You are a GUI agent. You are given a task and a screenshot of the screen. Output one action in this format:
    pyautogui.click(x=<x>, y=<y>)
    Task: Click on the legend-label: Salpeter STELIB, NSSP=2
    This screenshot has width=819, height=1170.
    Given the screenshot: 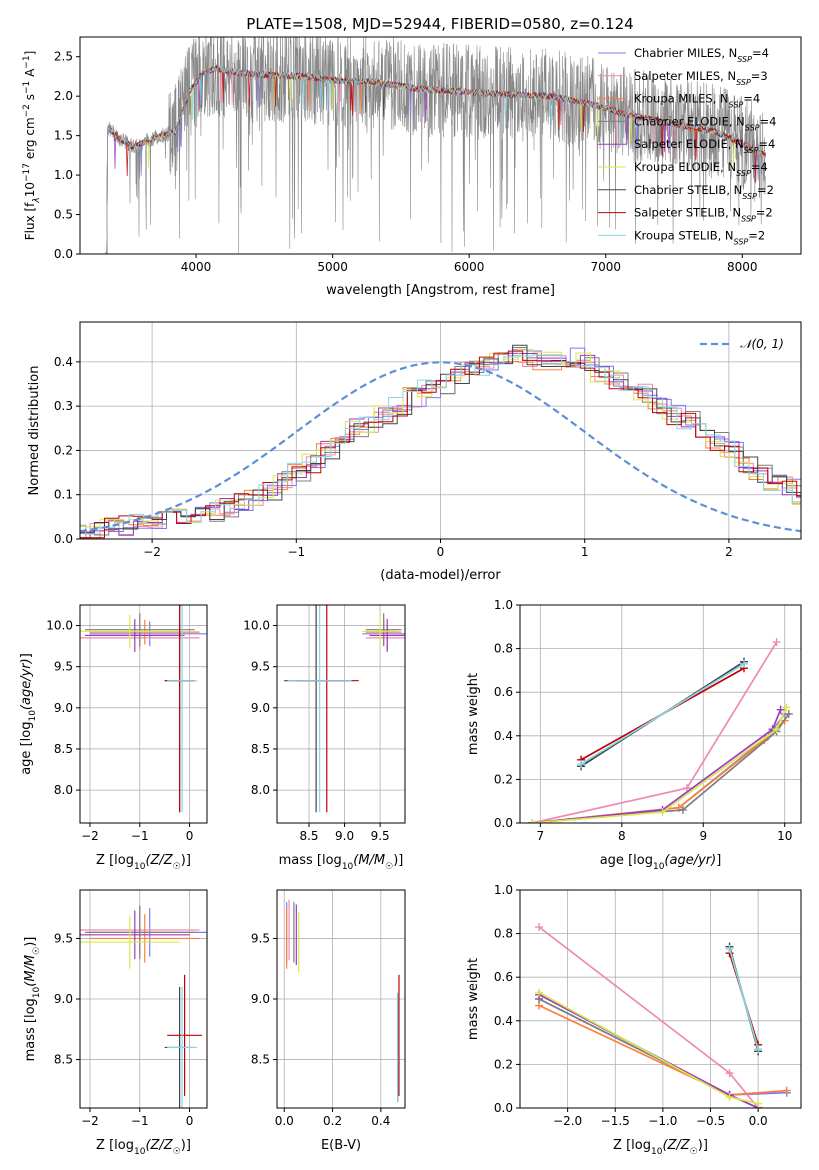 What is the action you would take?
    pyautogui.click(x=703, y=215)
    